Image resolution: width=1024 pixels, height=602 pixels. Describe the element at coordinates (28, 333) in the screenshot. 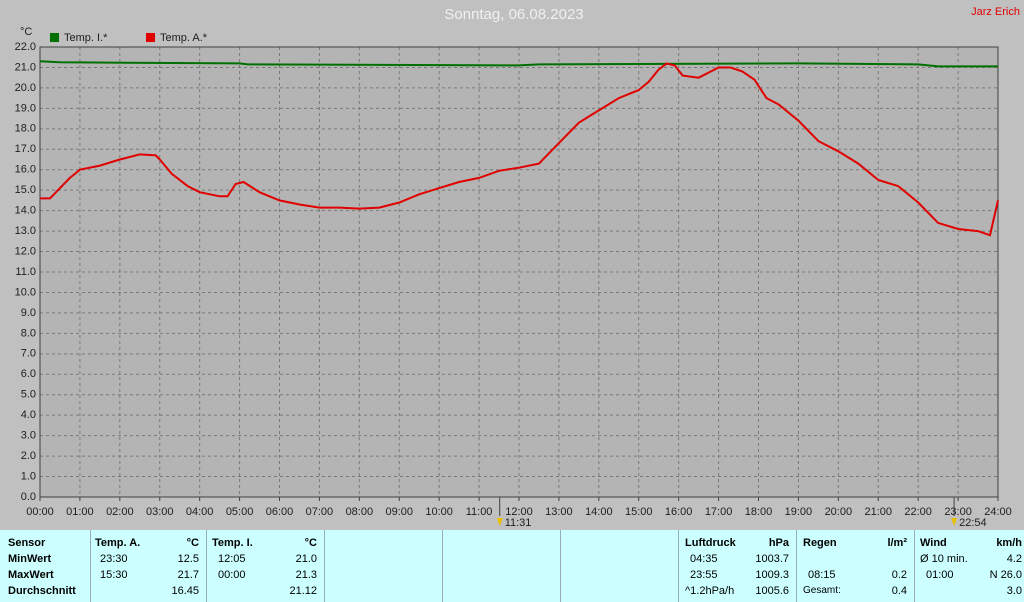

I see `y-tick-label: 8.0` at that location.